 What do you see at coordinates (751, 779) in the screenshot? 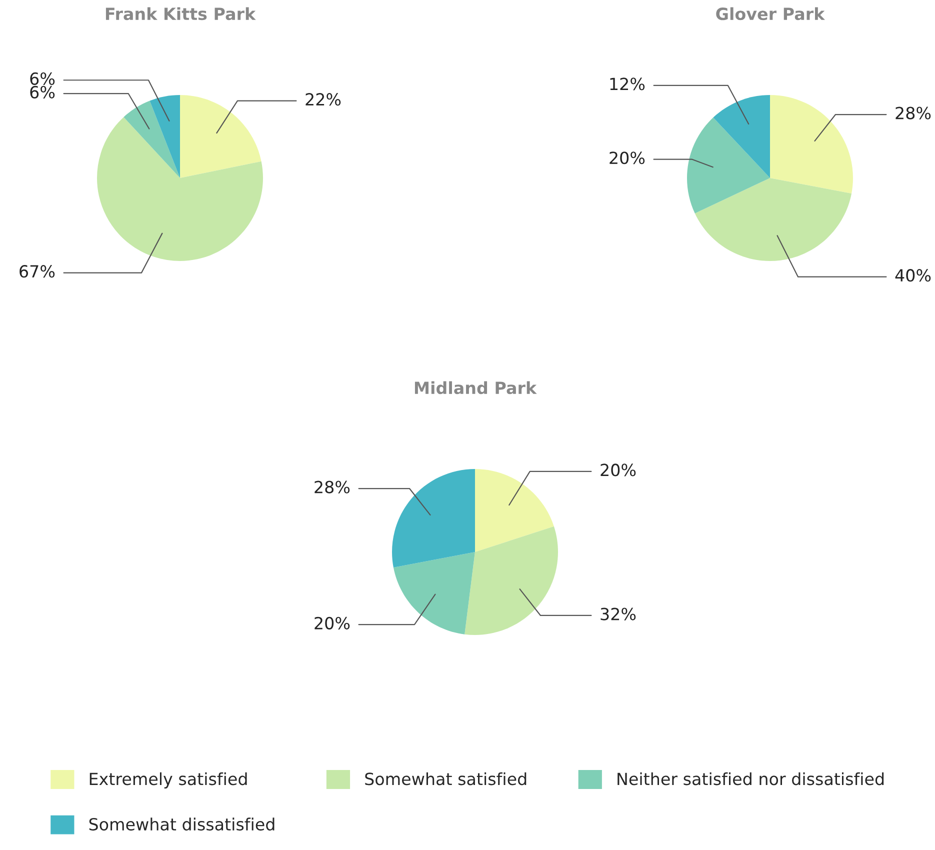
I see `legend-label: Neither satisfied nor dissatisfied` at bounding box center [751, 779].